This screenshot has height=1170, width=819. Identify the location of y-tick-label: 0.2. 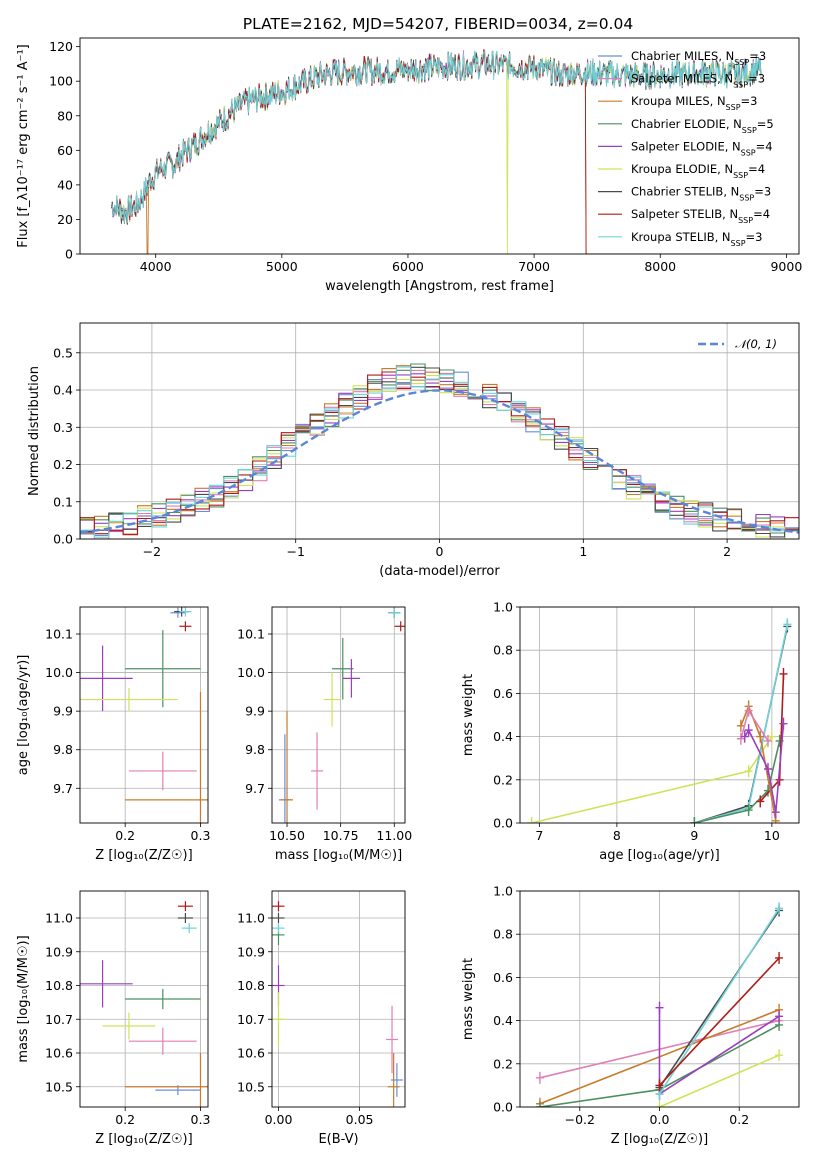
(503, 779).